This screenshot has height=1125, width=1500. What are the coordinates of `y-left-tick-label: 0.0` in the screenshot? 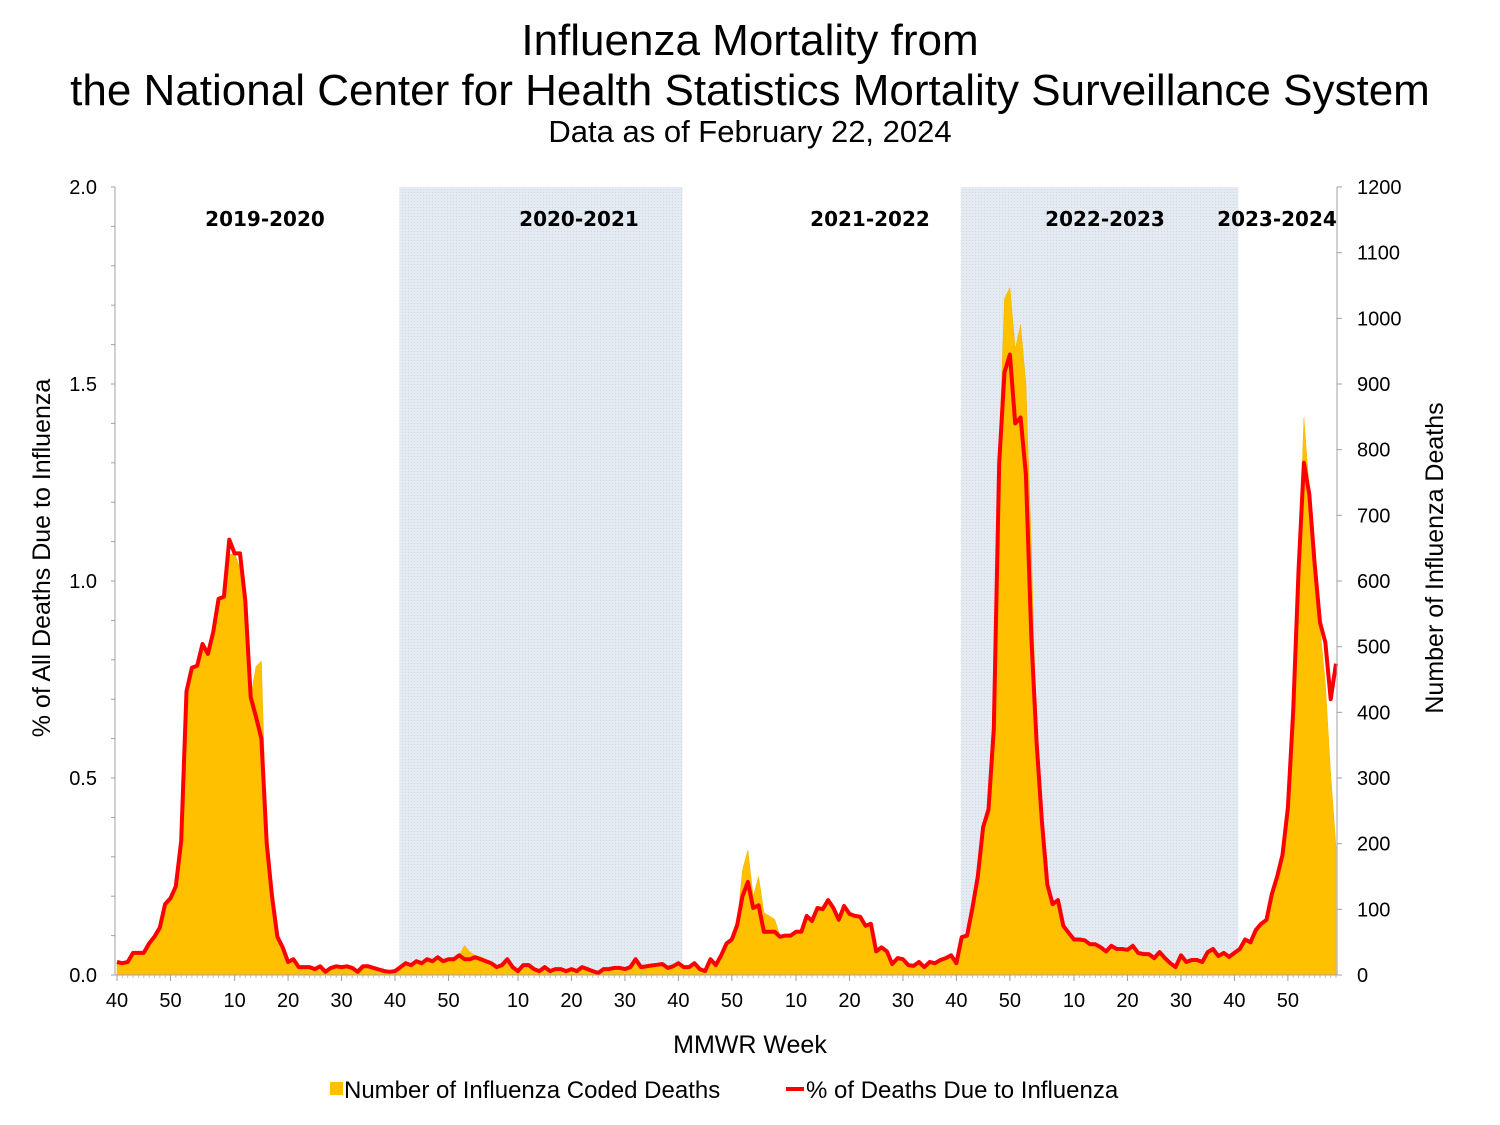 It's located at (83, 976).